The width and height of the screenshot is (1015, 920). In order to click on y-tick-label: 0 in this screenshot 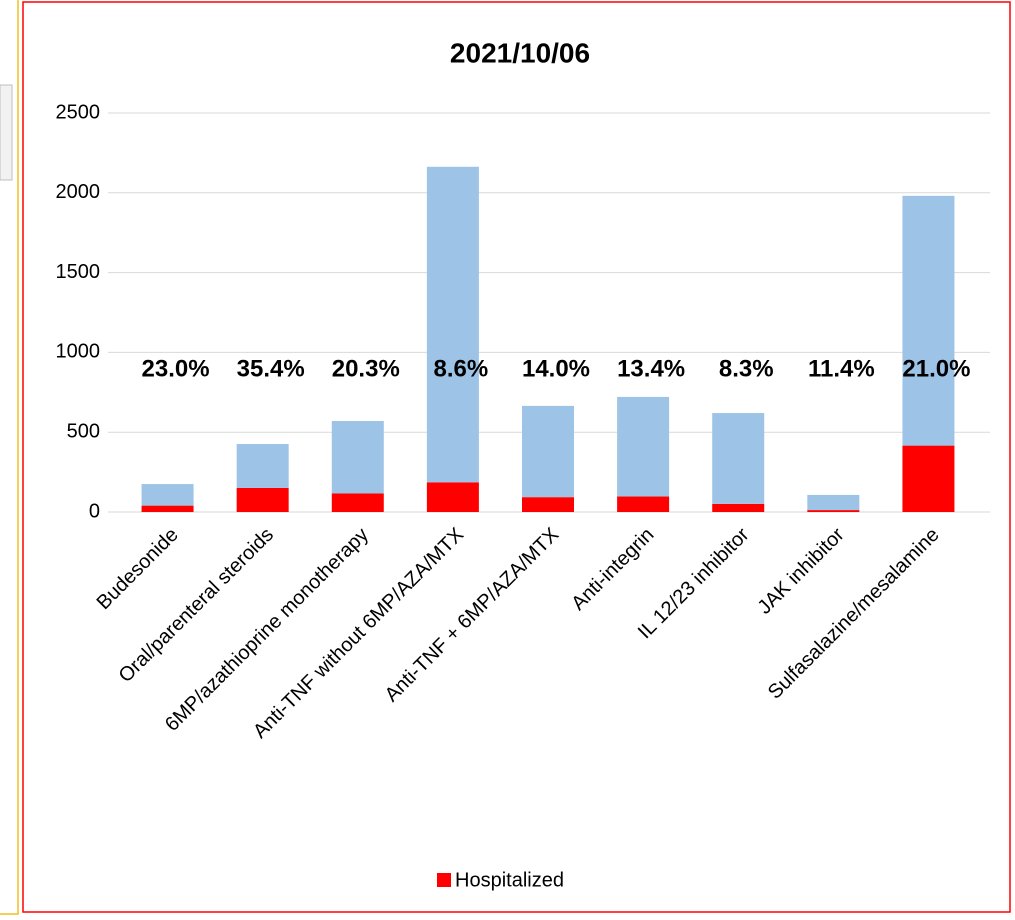, I will do `click(94, 511)`.